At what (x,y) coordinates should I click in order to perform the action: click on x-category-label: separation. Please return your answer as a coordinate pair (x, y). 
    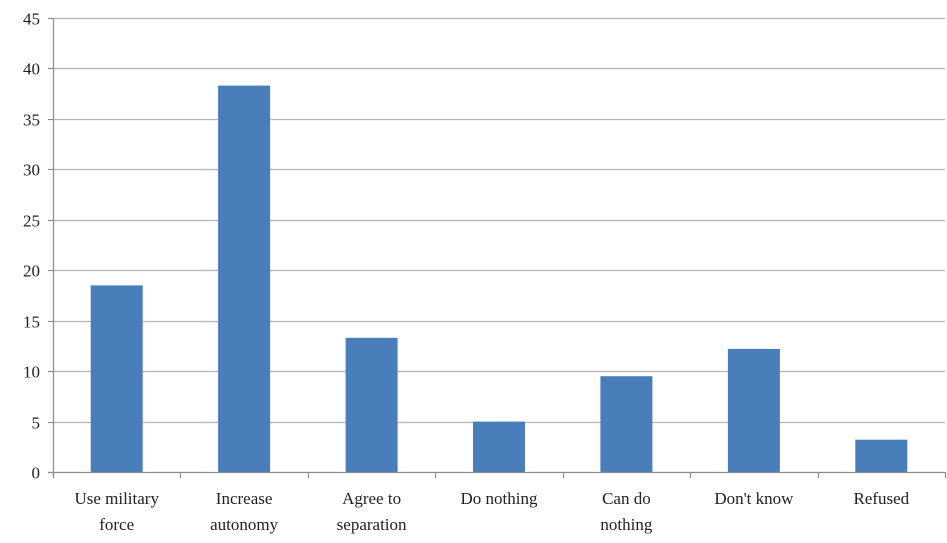
    Looking at the image, I should click on (372, 524).